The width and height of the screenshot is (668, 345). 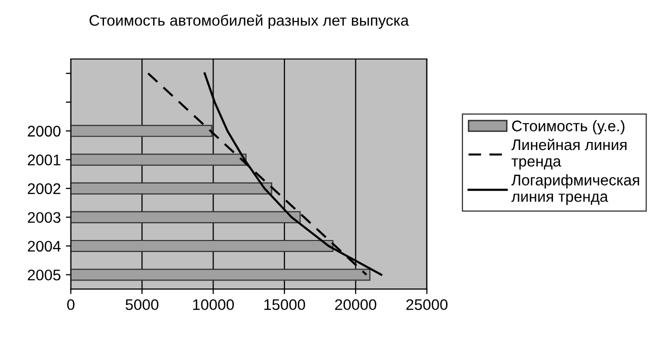 What do you see at coordinates (44, 217) in the screenshot?
I see `y-tick-label: 2003` at bounding box center [44, 217].